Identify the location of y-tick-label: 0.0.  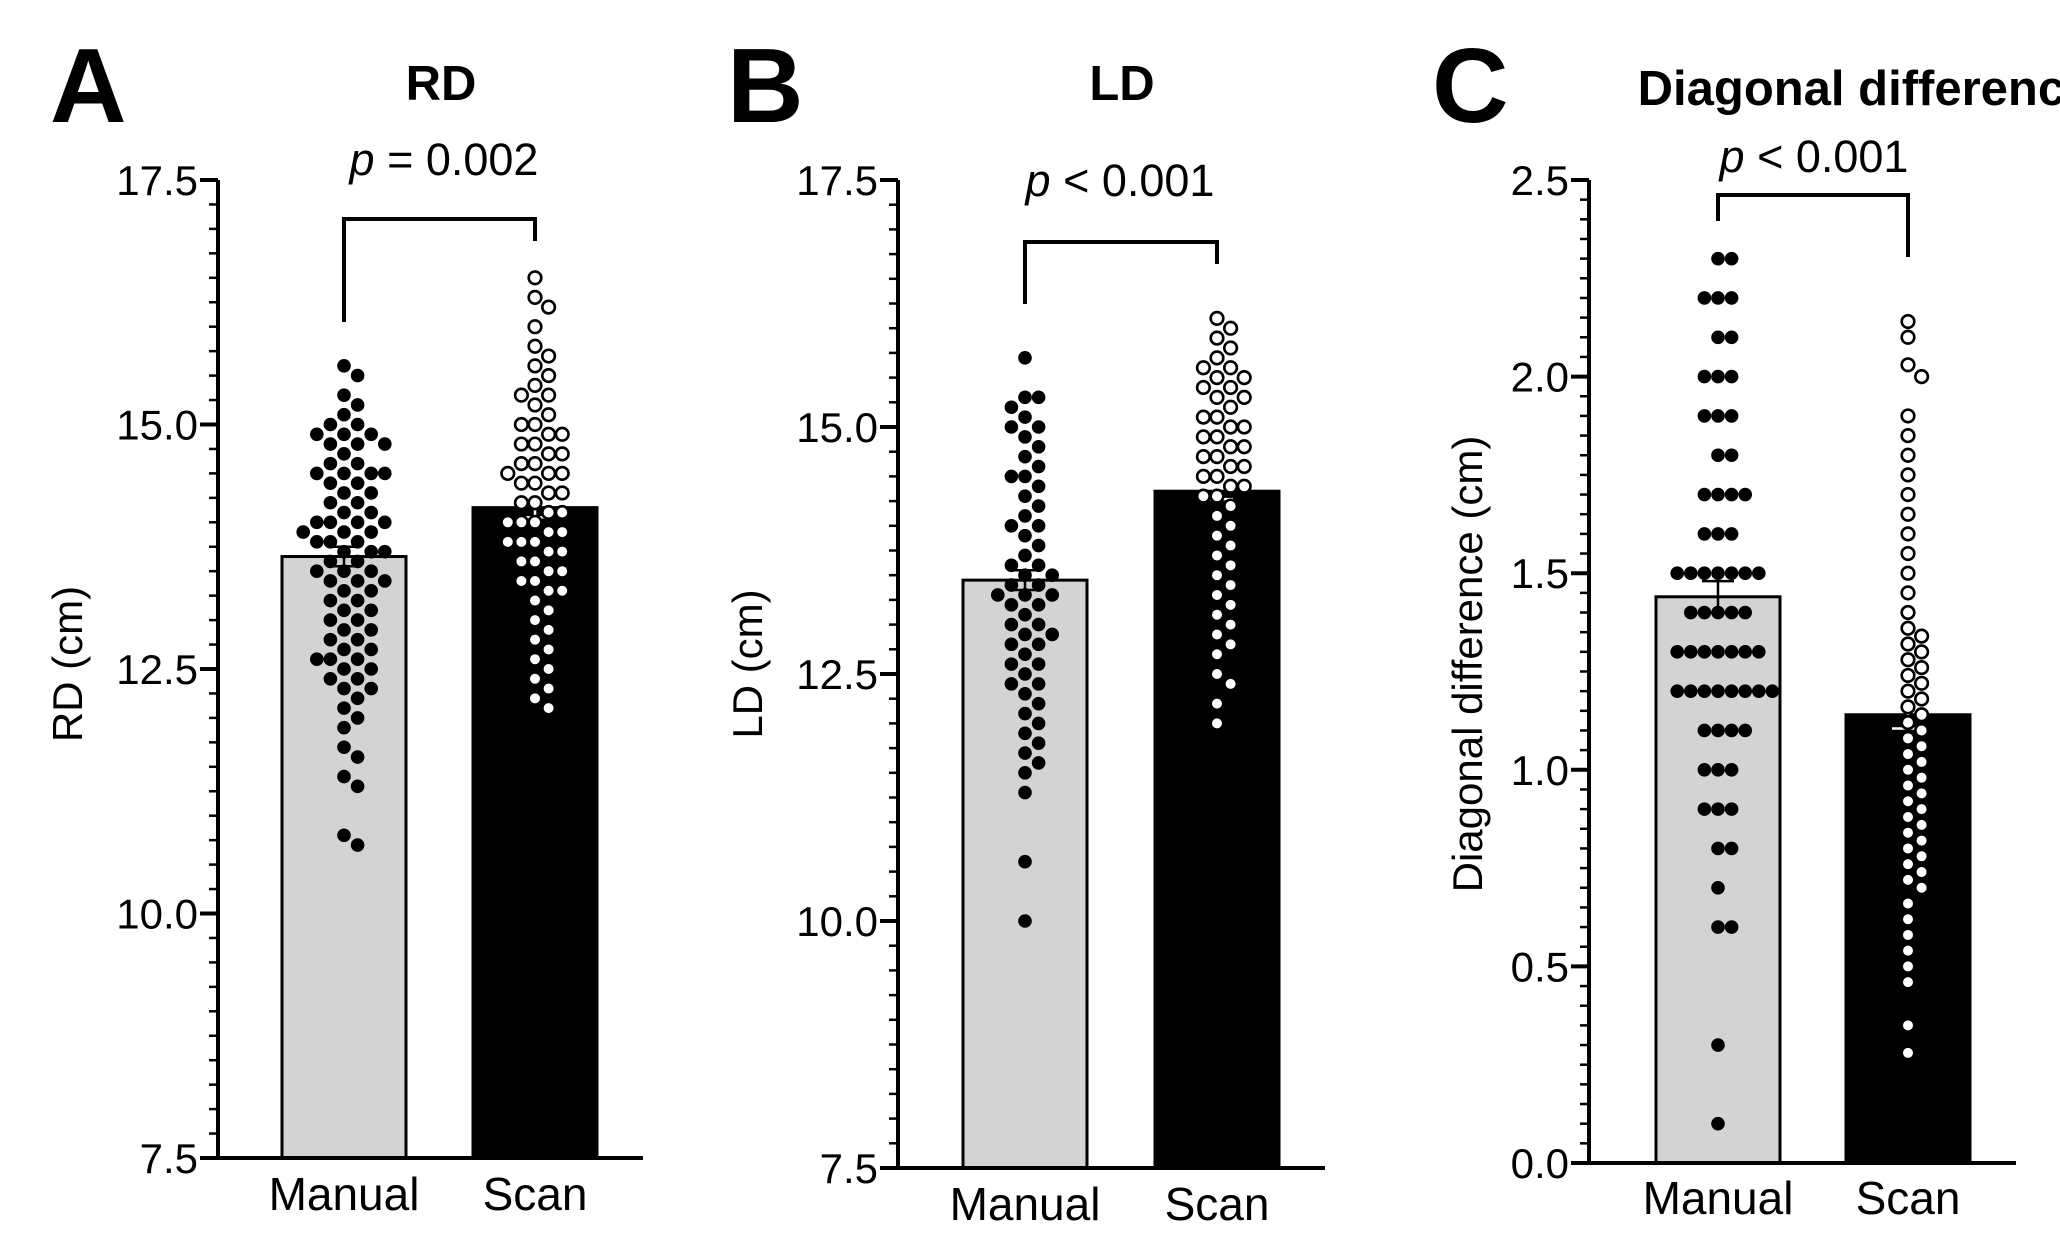
(1540, 1163).